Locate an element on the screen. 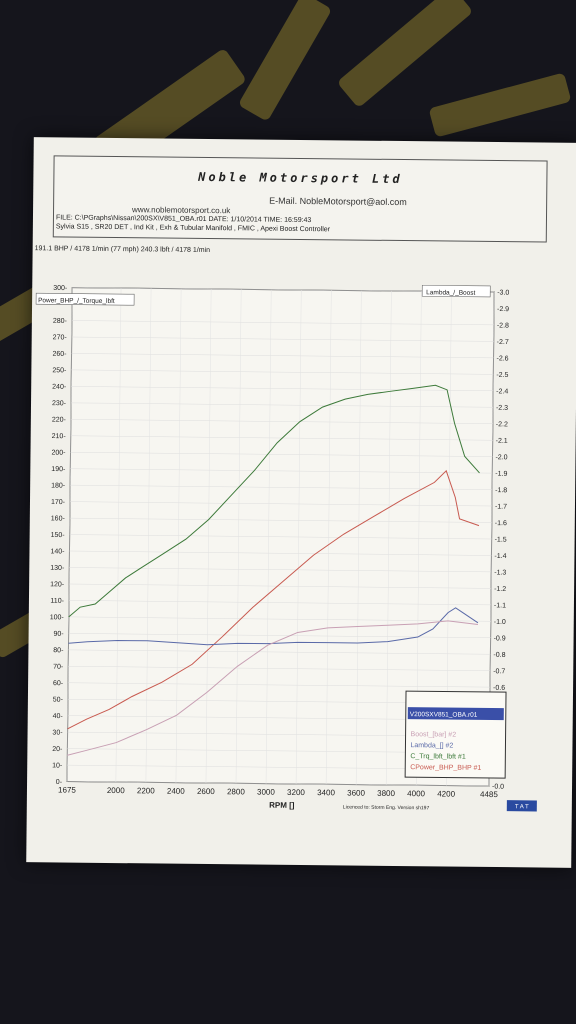  footer-licence: Licenced to: Storm Eng. Version sh197 is located at coordinates (386, 807).